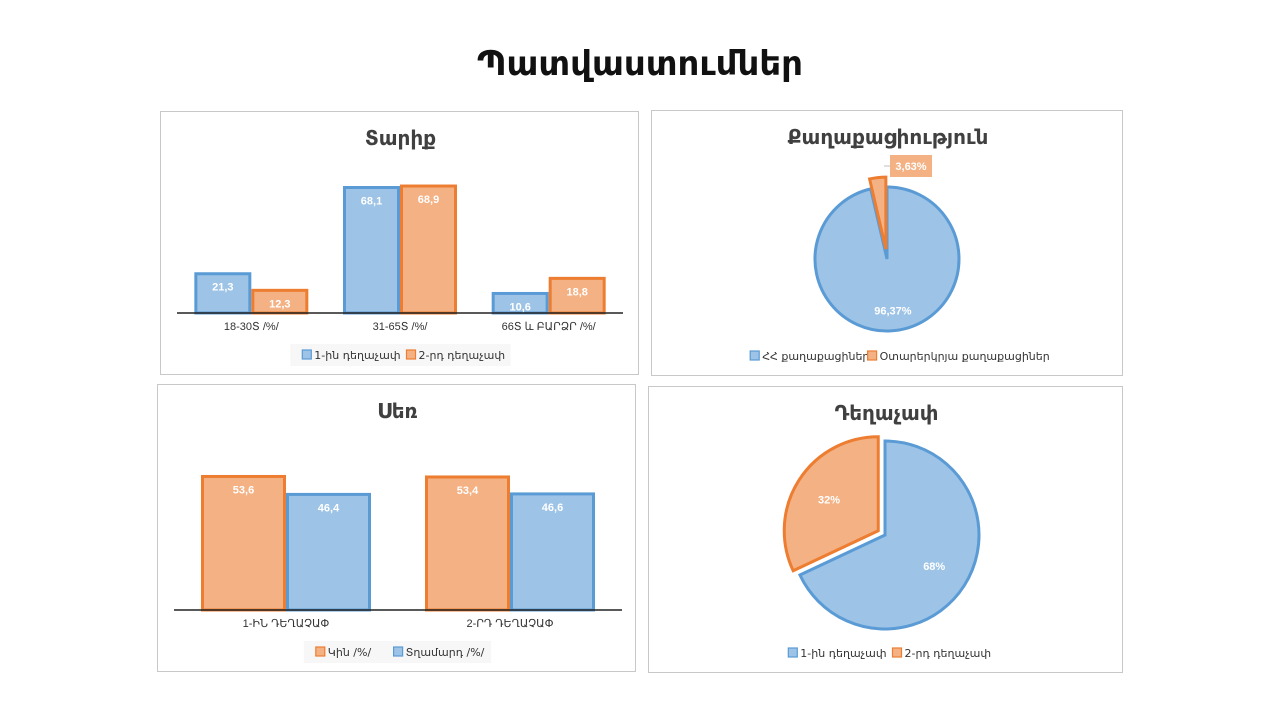  I want to click on legend-label: Կին /%/, so click(350, 652).